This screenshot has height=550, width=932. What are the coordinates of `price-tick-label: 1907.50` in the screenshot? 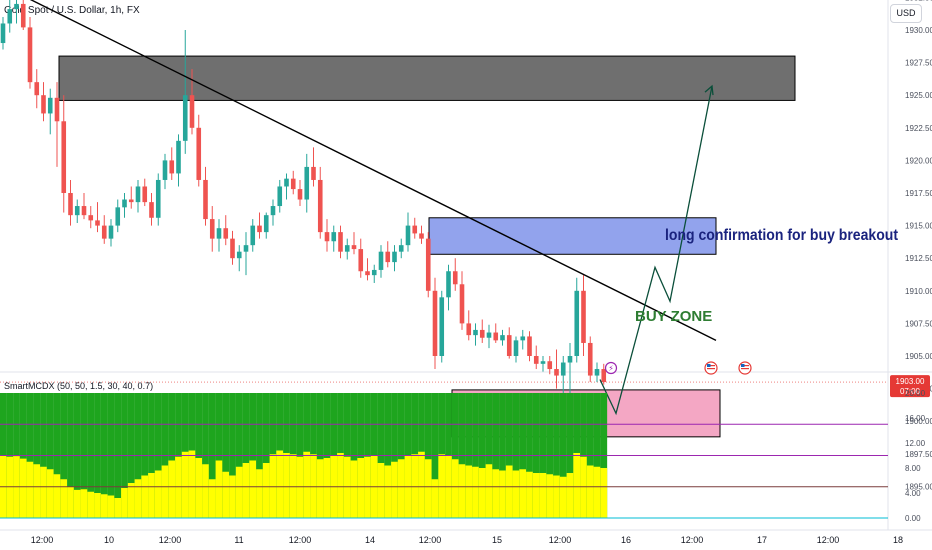 It's located at (918, 323).